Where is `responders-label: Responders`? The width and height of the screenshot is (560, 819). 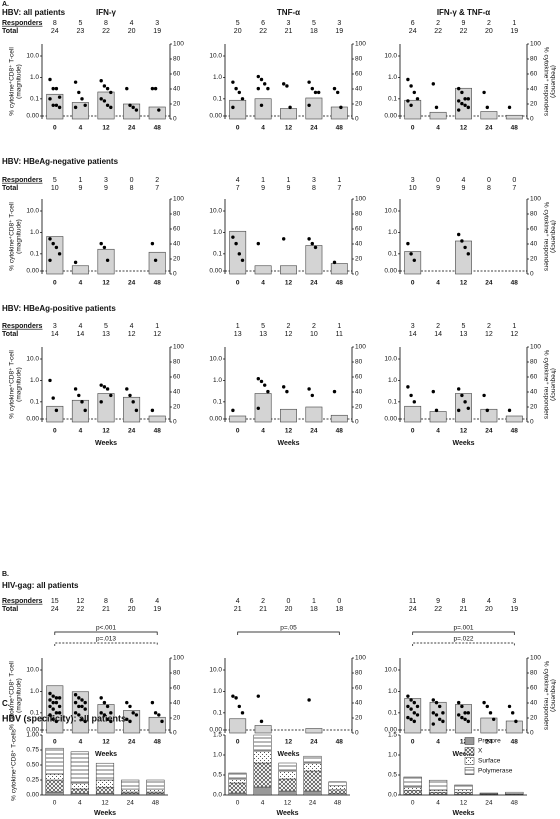 responders-label: Responders is located at coordinates (22, 180).